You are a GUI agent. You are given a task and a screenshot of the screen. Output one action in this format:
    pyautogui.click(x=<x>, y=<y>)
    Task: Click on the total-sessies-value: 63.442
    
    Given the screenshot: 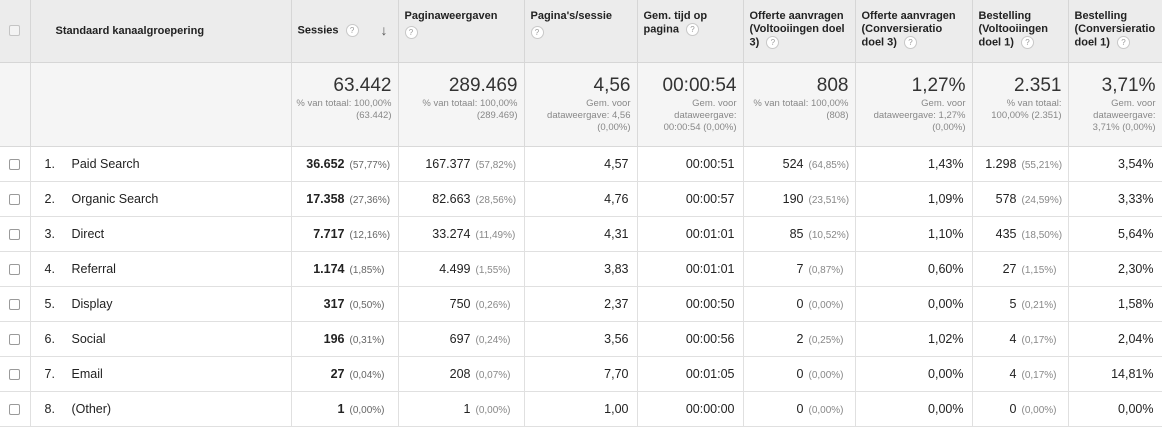 What is the action you would take?
    pyautogui.click(x=362, y=85)
    